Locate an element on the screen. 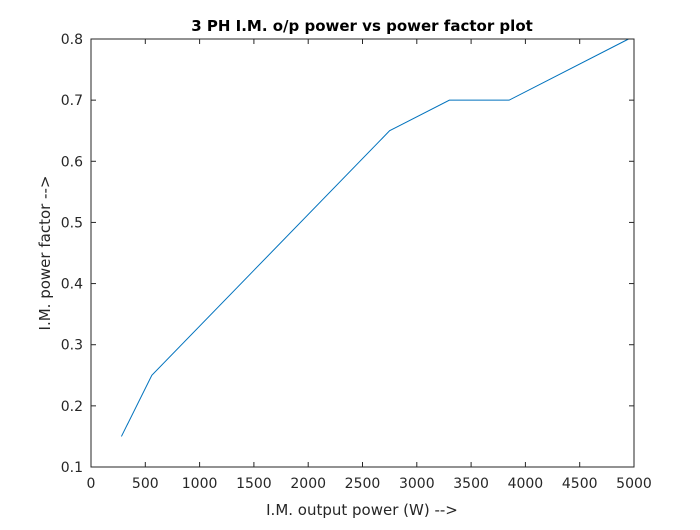 The height and width of the screenshot is (530, 700). x-tick-label: 3500 is located at coordinates (471, 484).